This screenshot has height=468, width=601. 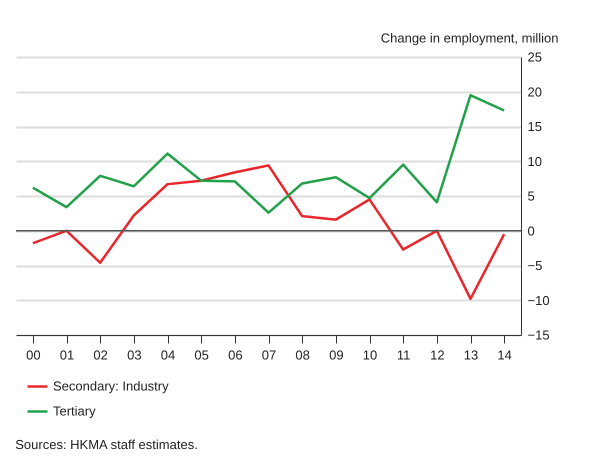 What do you see at coordinates (535, 57) in the screenshot?
I see `y-tick-label: 25` at bounding box center [535, 57].